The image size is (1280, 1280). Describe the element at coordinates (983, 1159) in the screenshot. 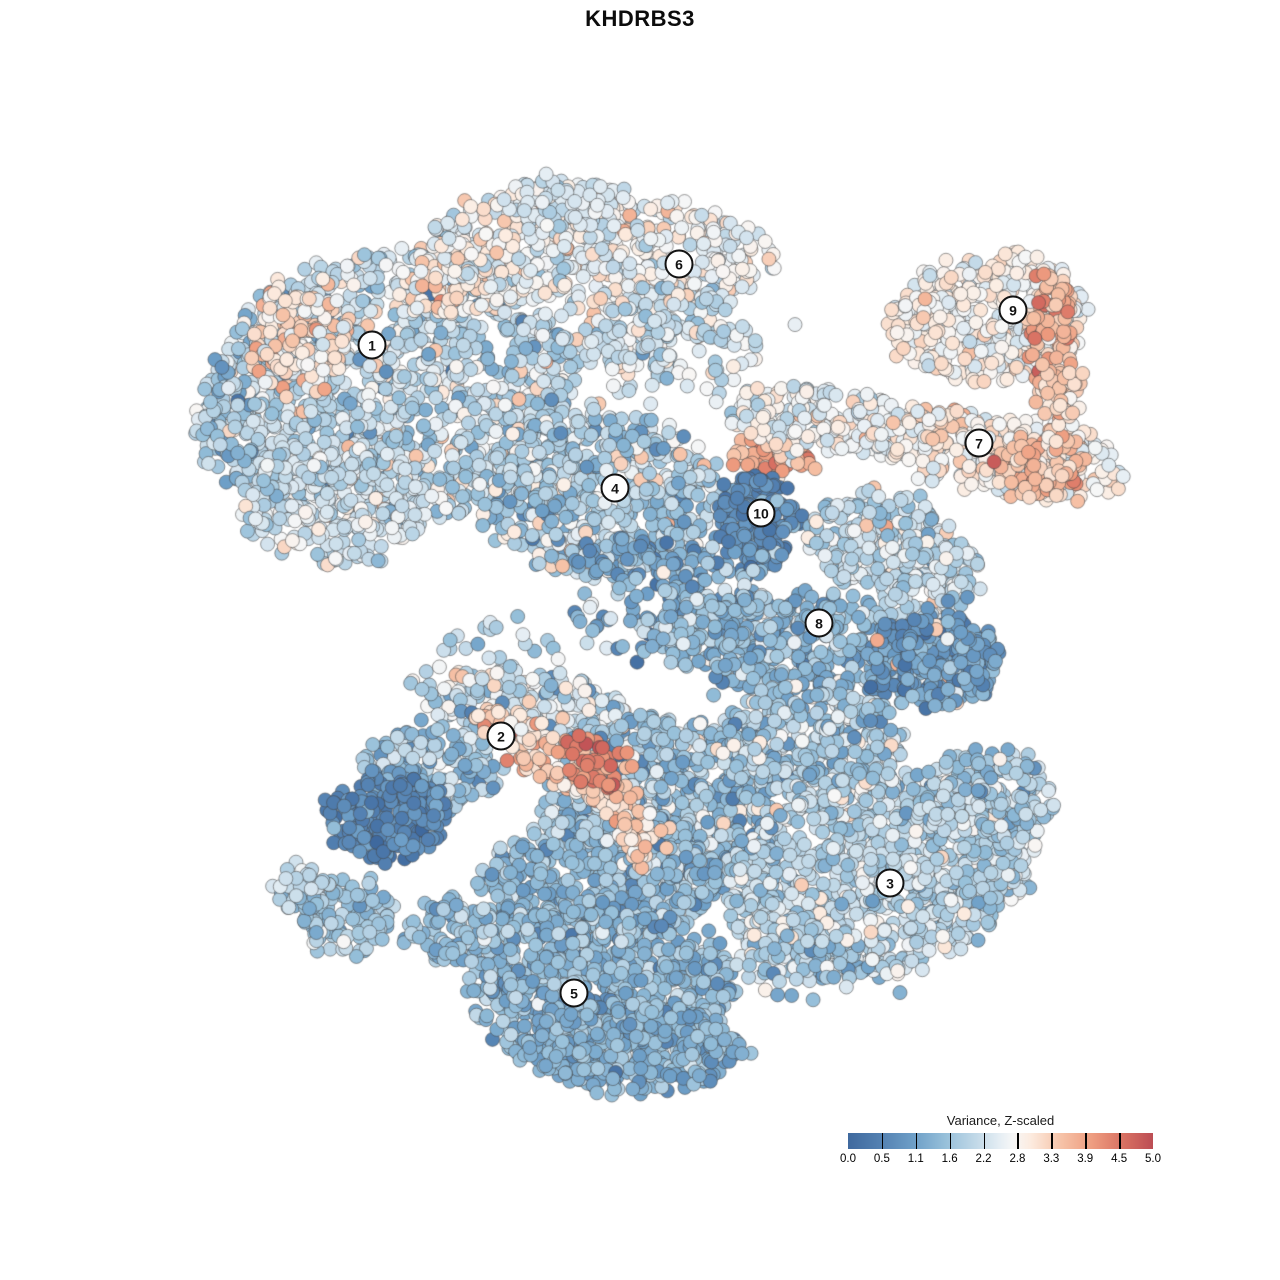

I see `colorbar-tick-label: 2.2` at that location.